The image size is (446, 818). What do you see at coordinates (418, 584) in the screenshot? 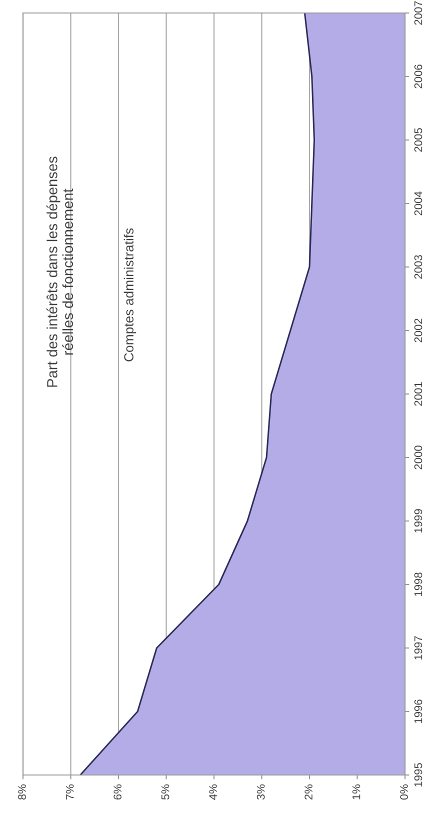
I see `y-tick-label: 1998` at bounding box center [418, 584].